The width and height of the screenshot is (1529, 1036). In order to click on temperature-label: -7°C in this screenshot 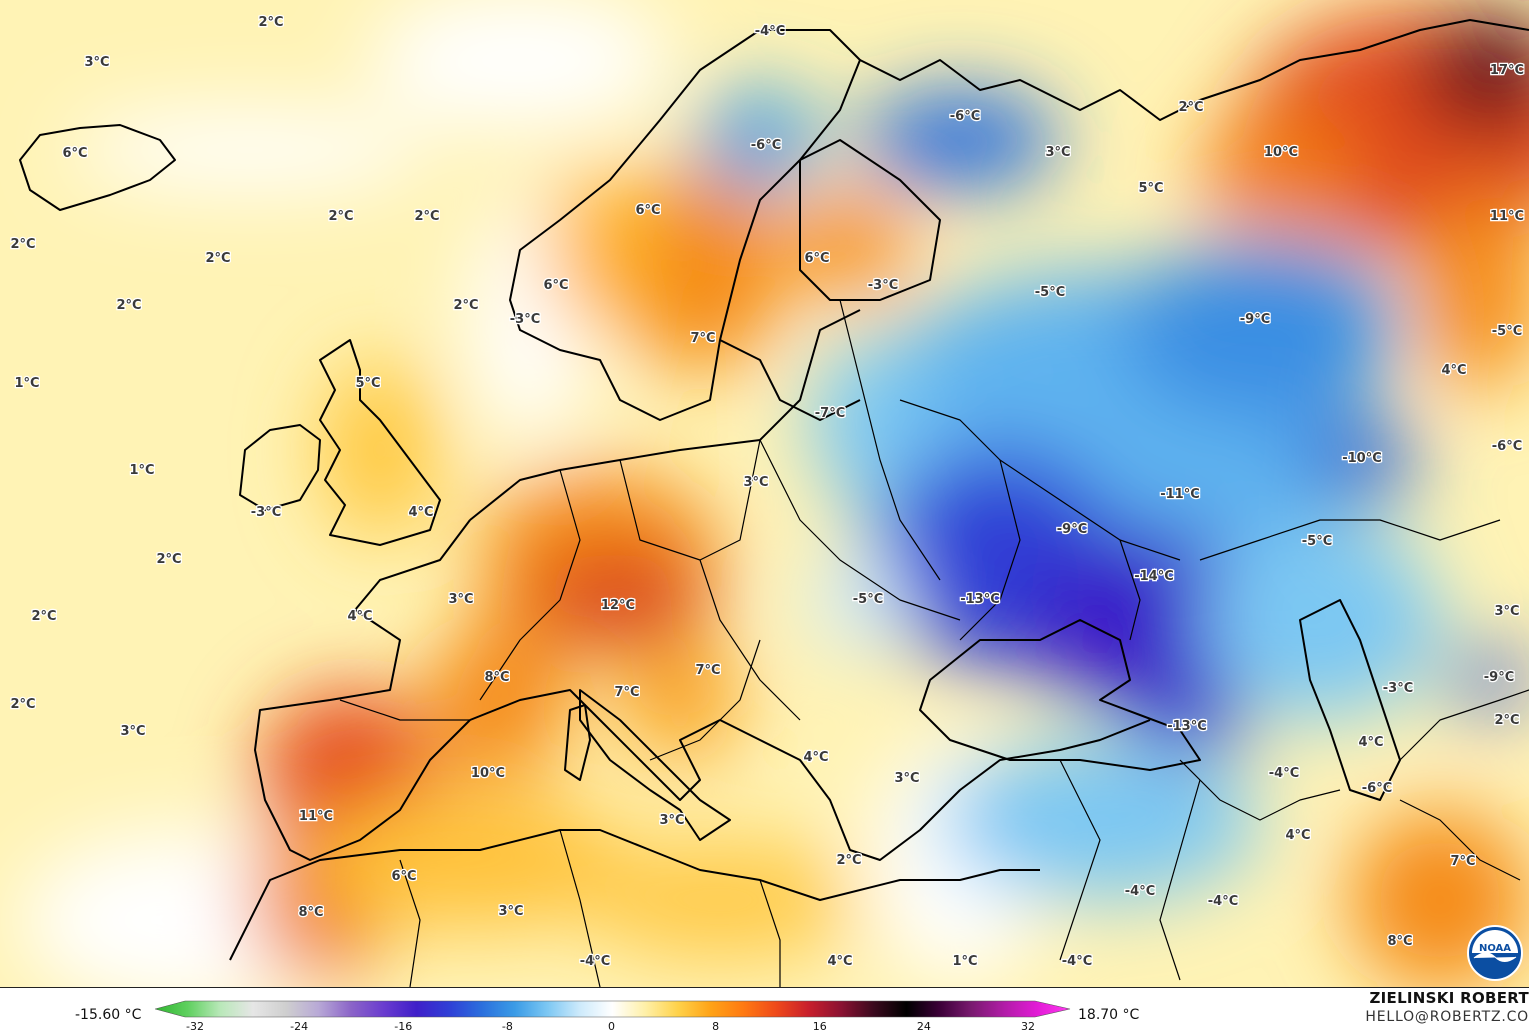, I will do `click(830, 413)`.